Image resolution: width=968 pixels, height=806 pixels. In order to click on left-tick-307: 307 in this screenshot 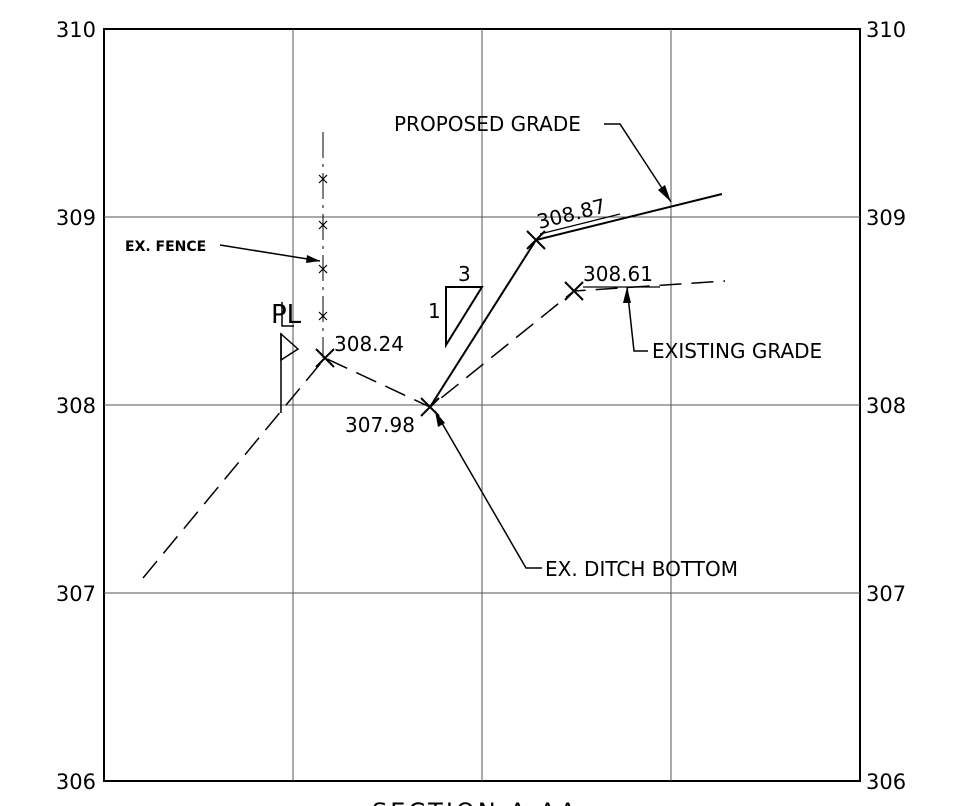, I will do `click(76, 594)`.